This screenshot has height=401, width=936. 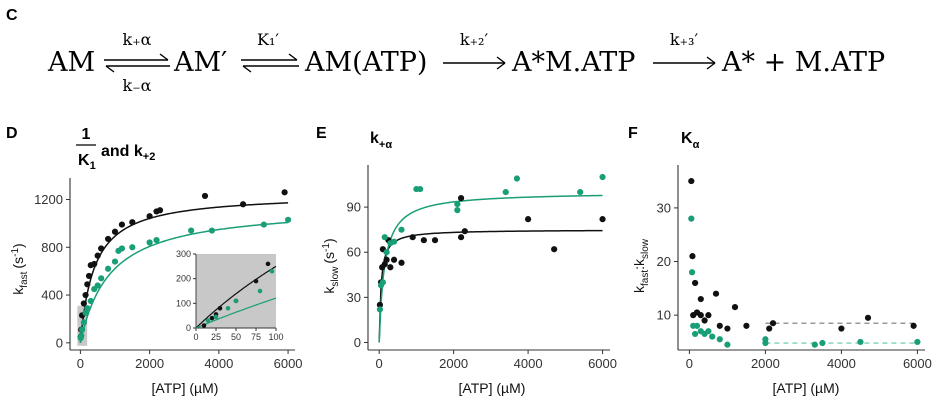 What do you see at coordinates (149, 157) in the screenshot?
I see `title-d-rest-sub: +2` at bounding box center [149, 157].